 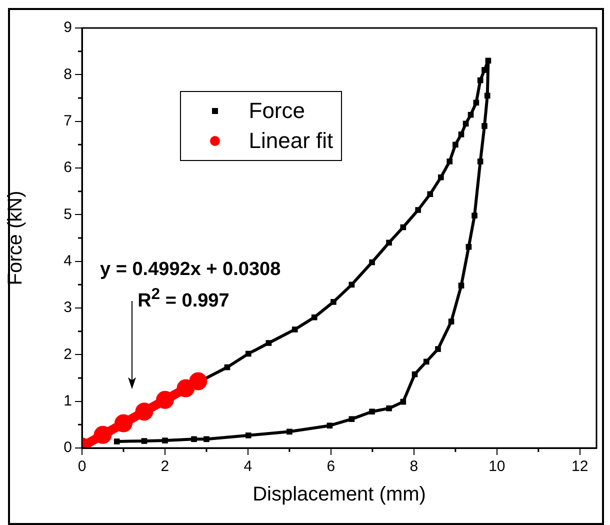 What do you see at coordinates (497, 467) in the screenshot?
I see `x-tick-label: 10` at bounding box center [497, 467].